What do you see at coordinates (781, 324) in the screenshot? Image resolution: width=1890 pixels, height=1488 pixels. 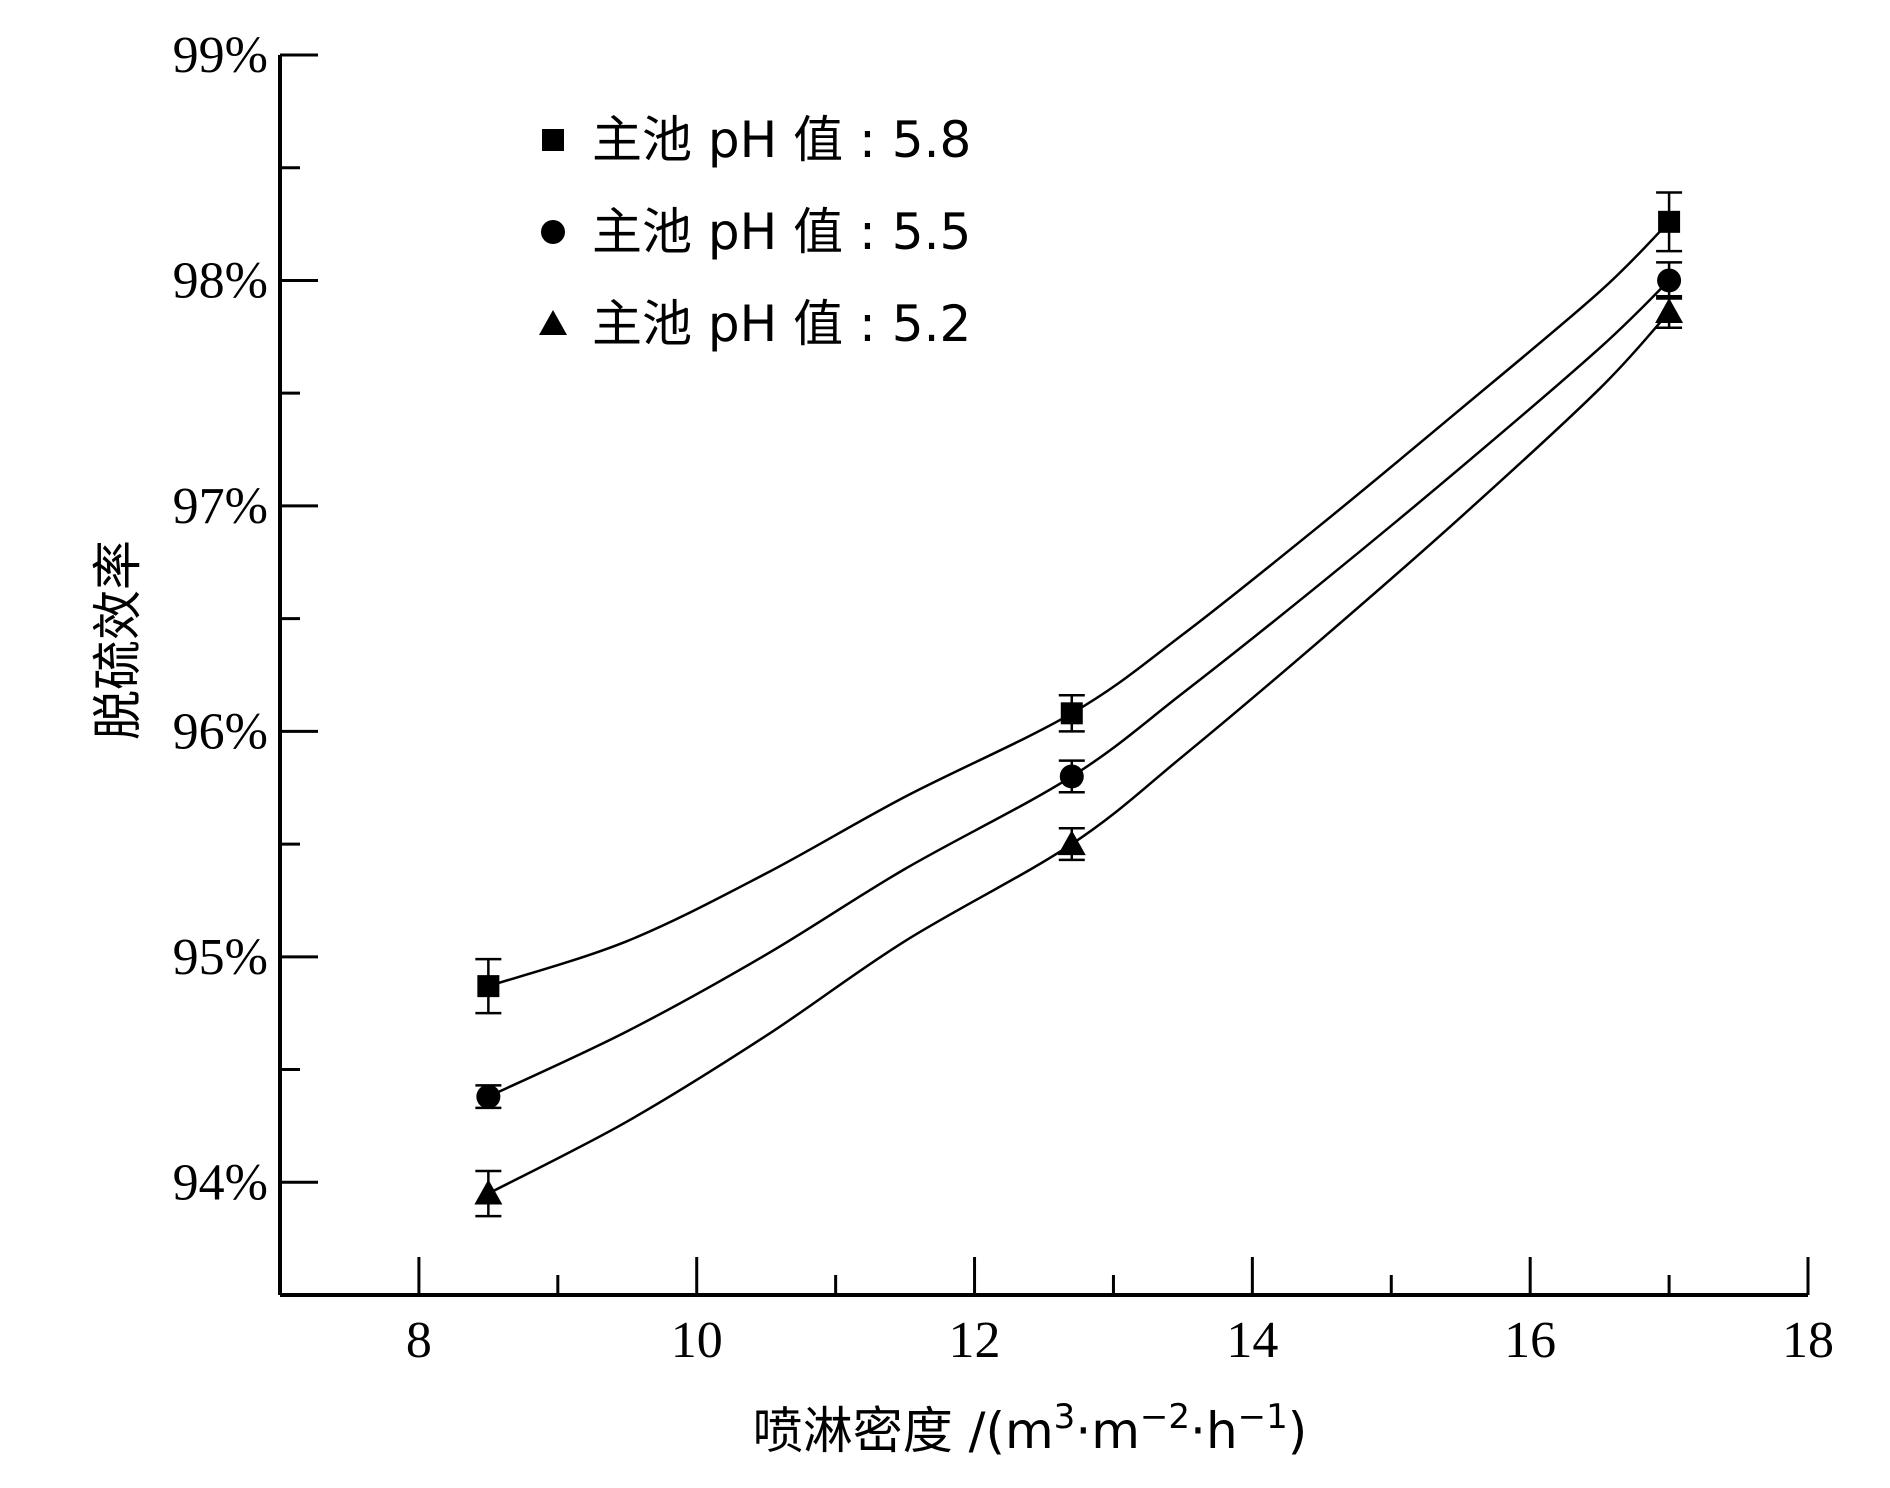 I see `legend-label: 主池 pH 值 : 5.2` at bounding box center [781, 324].